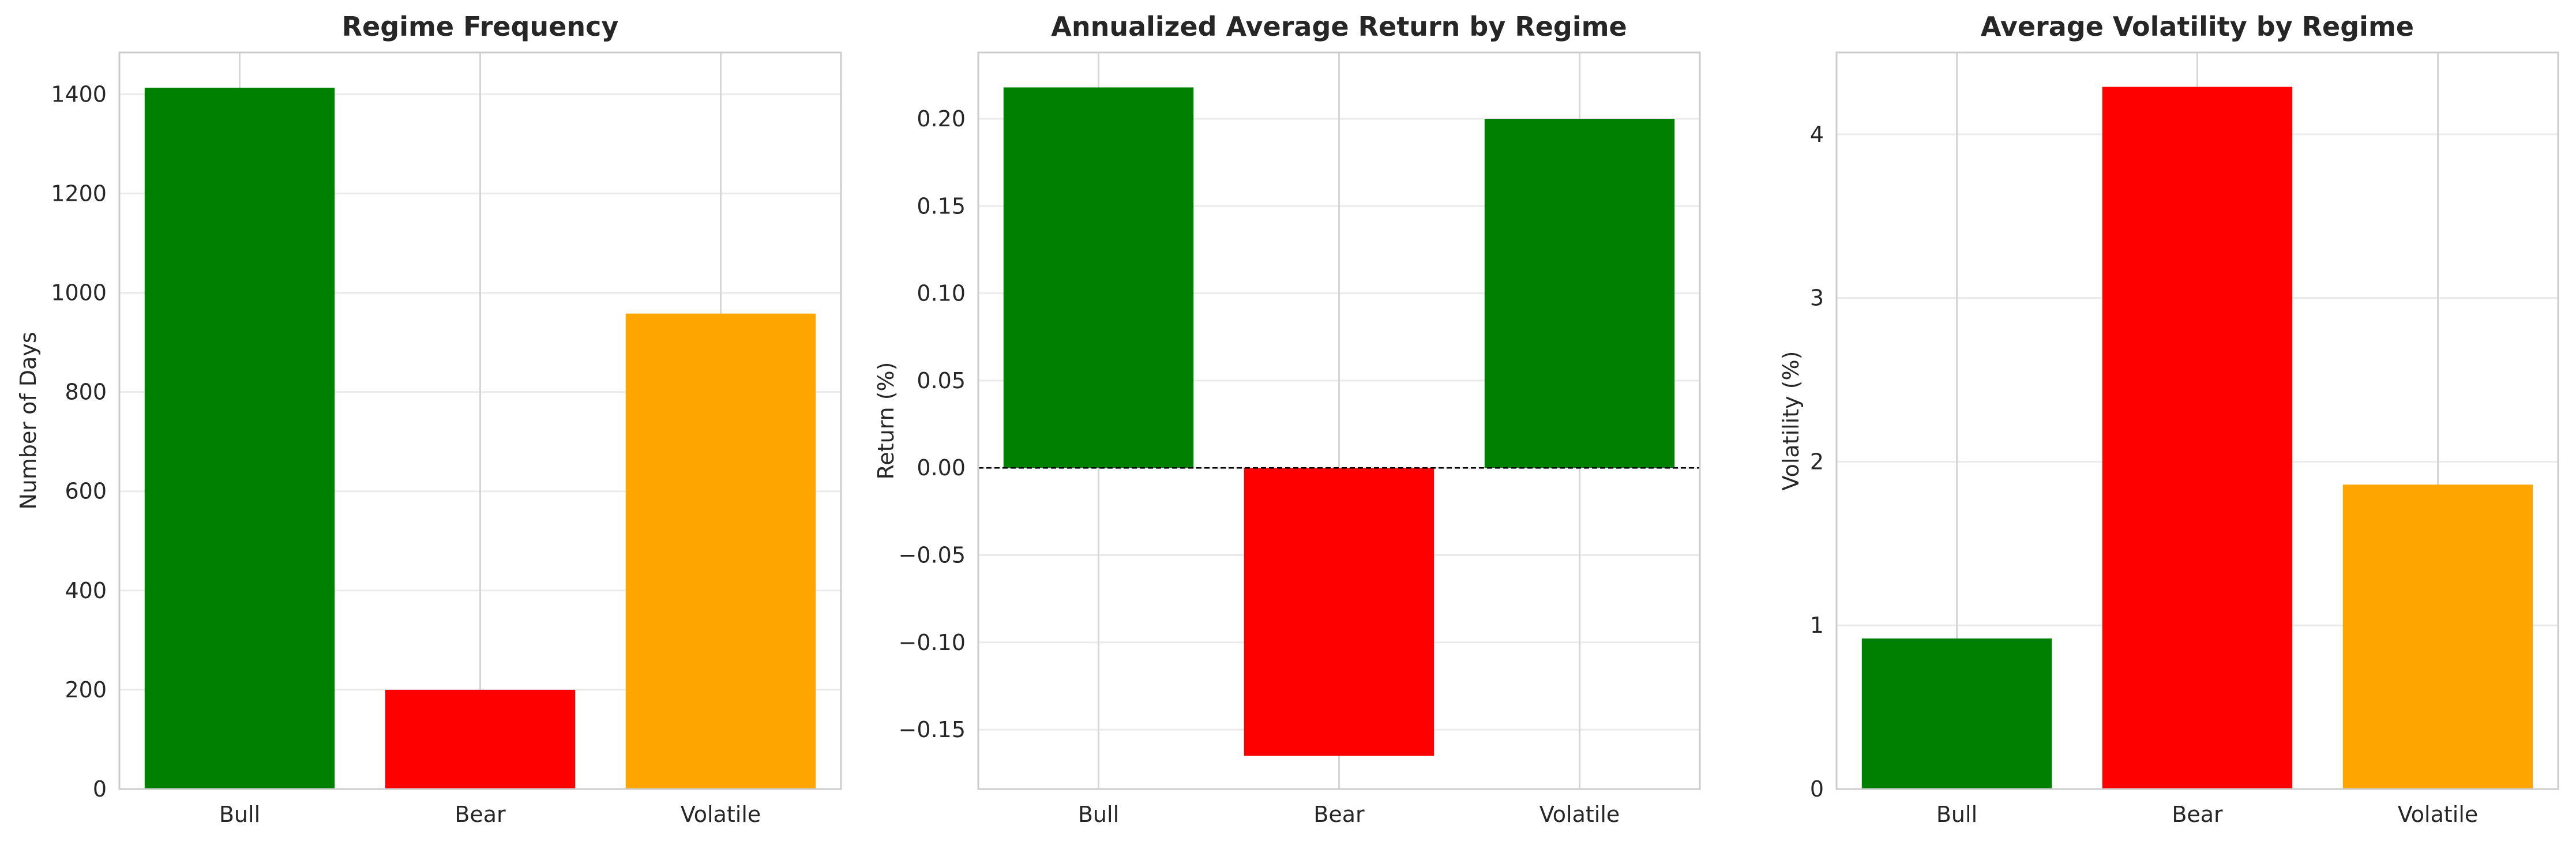  Describe the element at coordinates (86, 690) in the screenshot. I see `y-tick-label: 200` at that location.